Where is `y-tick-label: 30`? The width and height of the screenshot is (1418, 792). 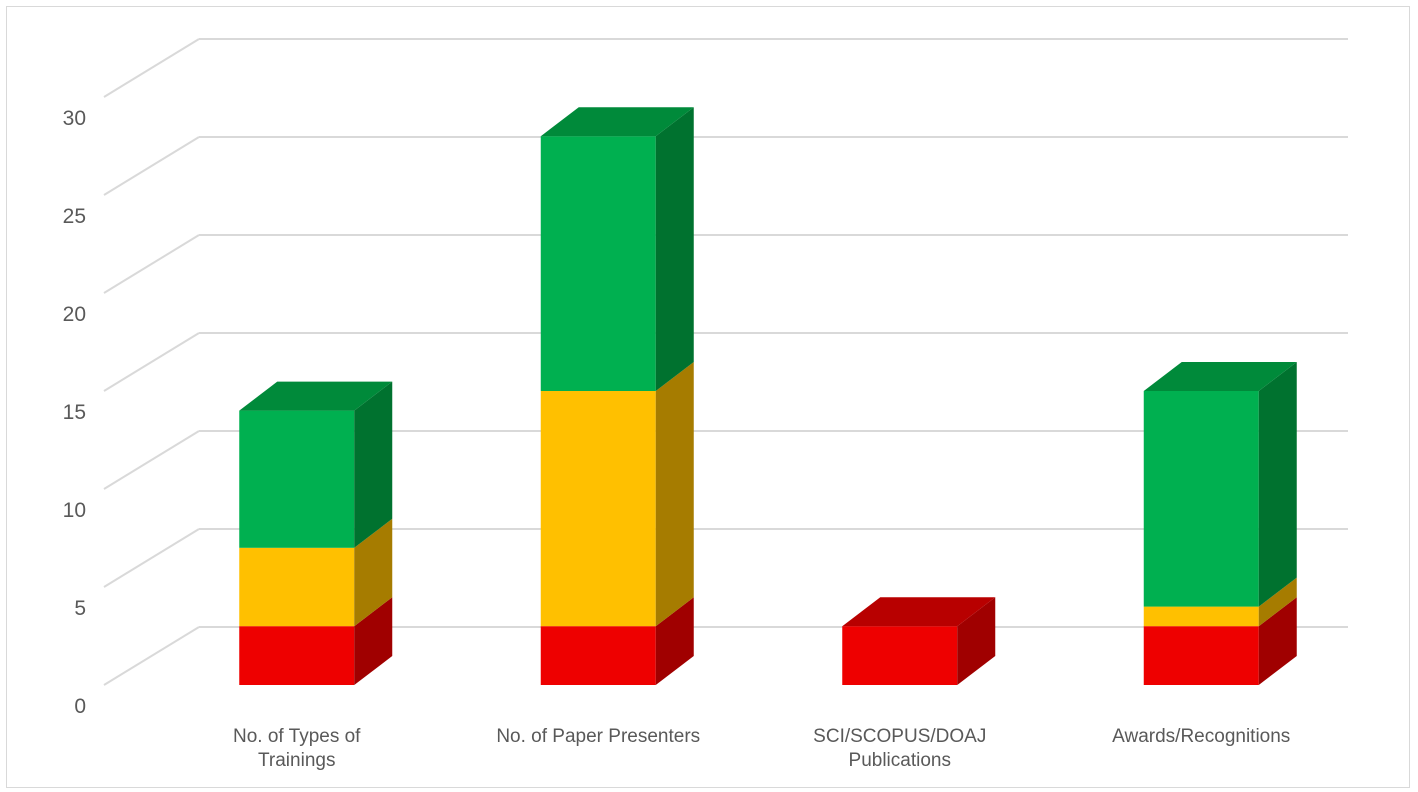
y-tick-label: 30 is located at coordinates (74, 118).